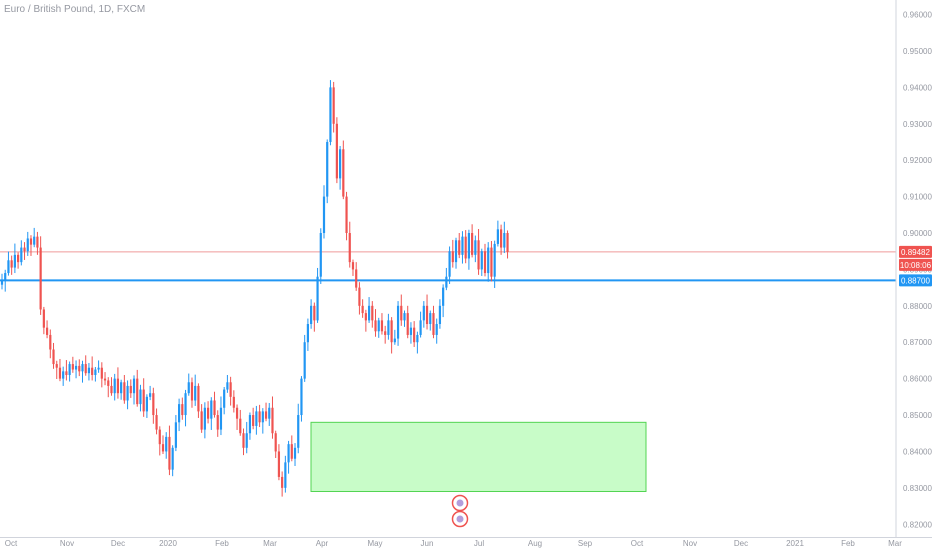 Image resolution: width=932 pixels, height=555 pixels. Describe the element at coordinates (917, 488) in the screenshot. I see `y-tick-label: 0.83000` at that location.